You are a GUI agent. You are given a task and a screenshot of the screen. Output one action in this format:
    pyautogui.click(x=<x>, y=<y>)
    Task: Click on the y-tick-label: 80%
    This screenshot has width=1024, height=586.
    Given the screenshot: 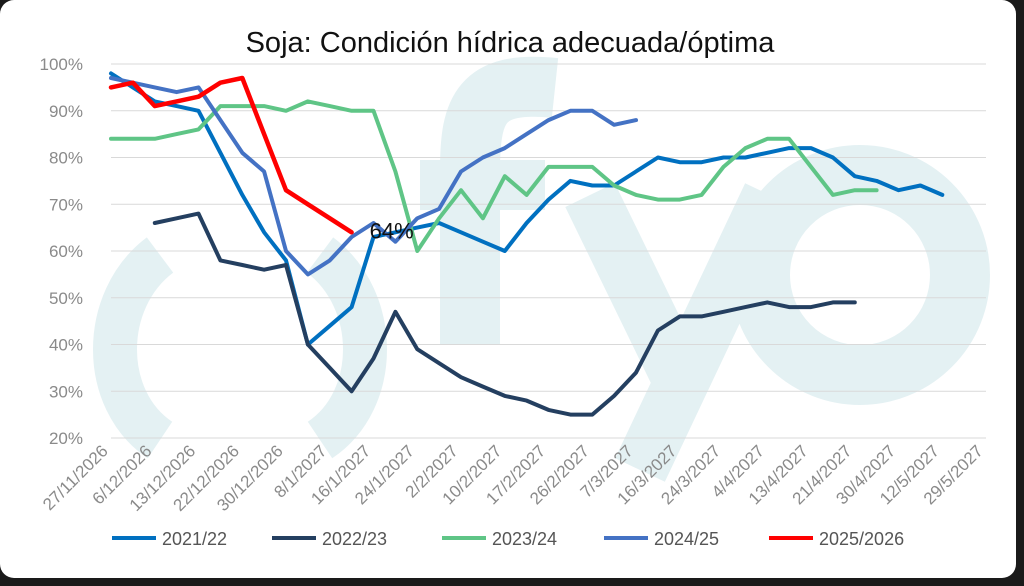 What is the action you would take?
    pyautogui.click(x=66, y=158)
    